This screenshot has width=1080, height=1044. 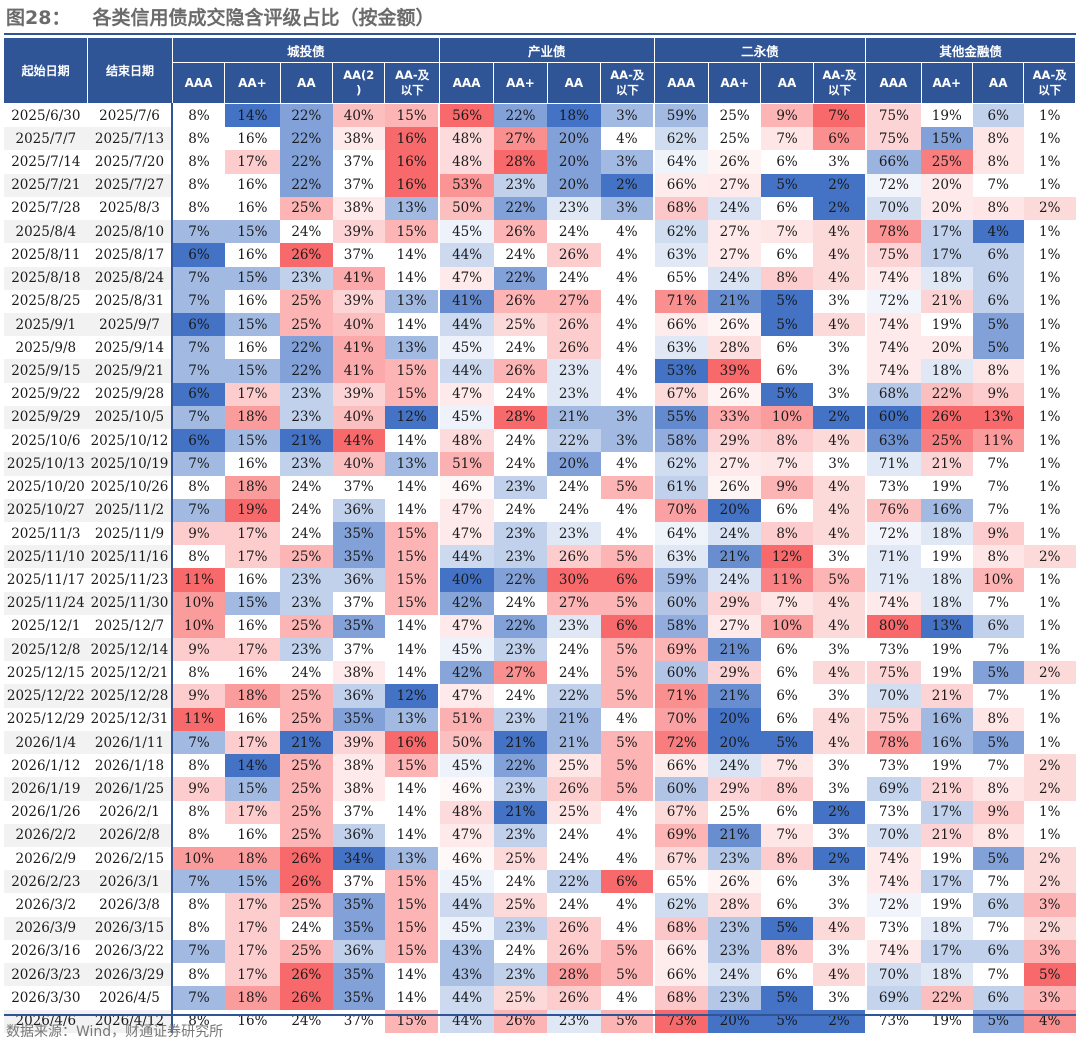 I want to click on share-cell: 71%, so click(x=893, y=580).